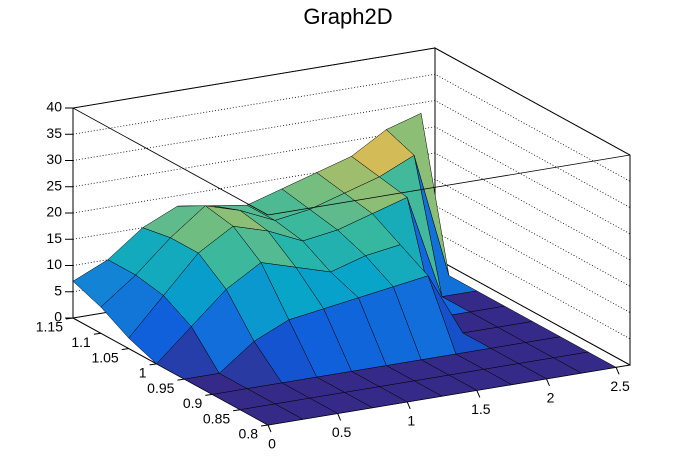 This screenshot has width=696, height=472. Describe the element at coordinates (104, 357) in the screenshot. I see `y-tick-label: 1.05` at that location.